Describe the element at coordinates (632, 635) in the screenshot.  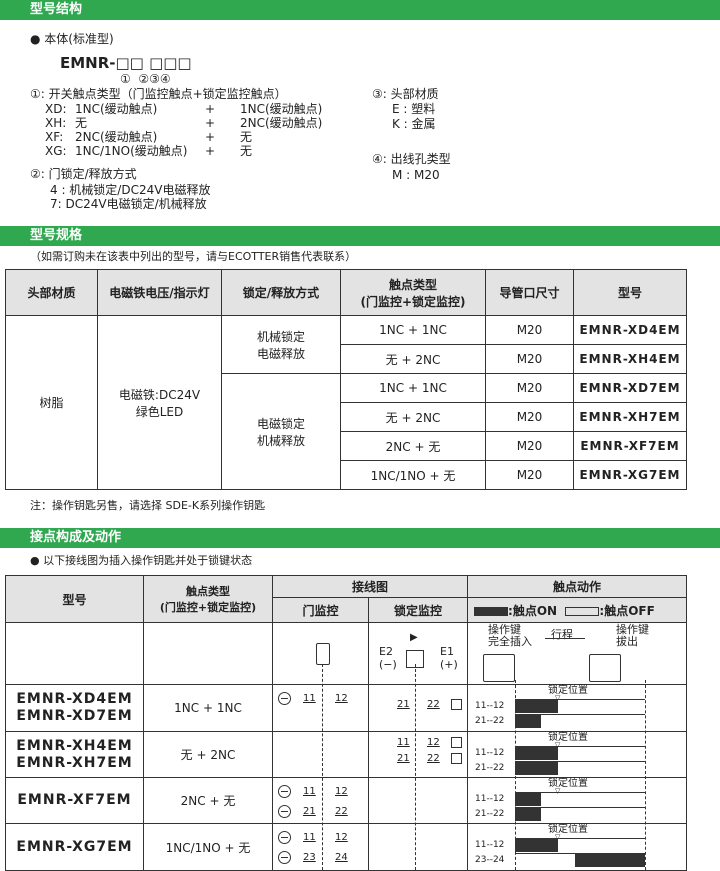
I see `key-removed-label: 操作键 拔出` at that location.